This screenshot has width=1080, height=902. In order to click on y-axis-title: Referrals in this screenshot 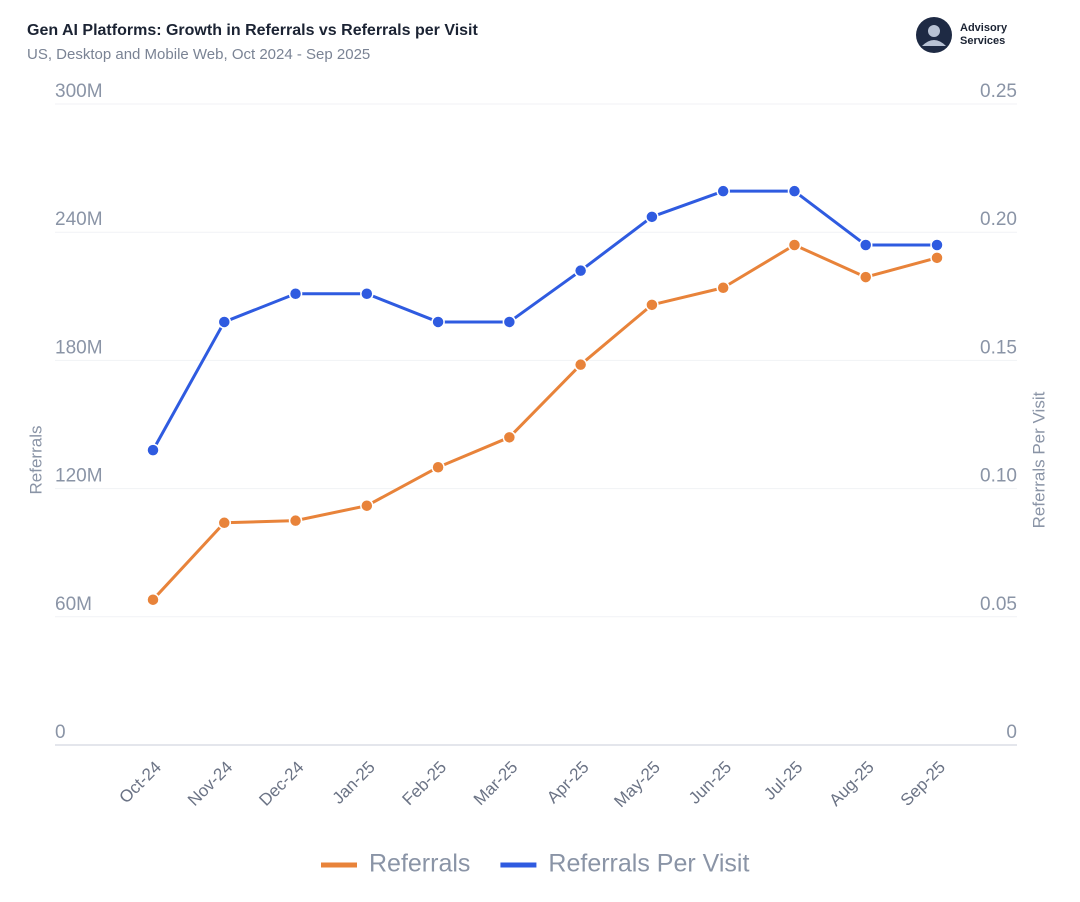, I will do `click(35, 460)`.